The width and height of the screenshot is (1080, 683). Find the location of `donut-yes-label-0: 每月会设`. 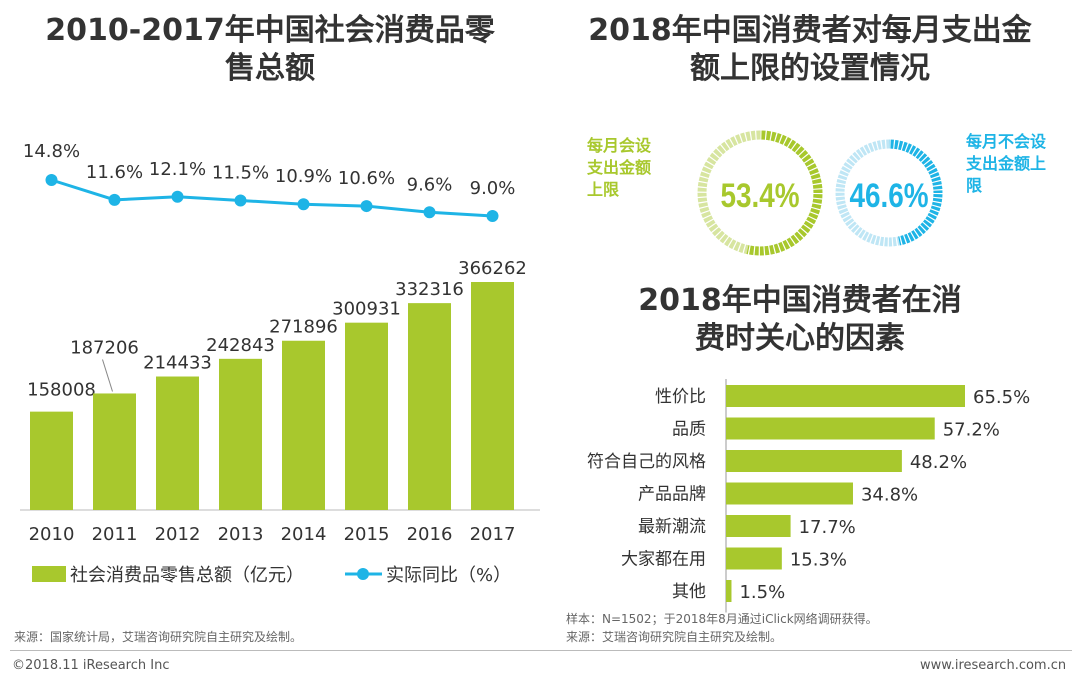

donut-yes-label-0: 每月会设 is located at coordinates (619, 145).